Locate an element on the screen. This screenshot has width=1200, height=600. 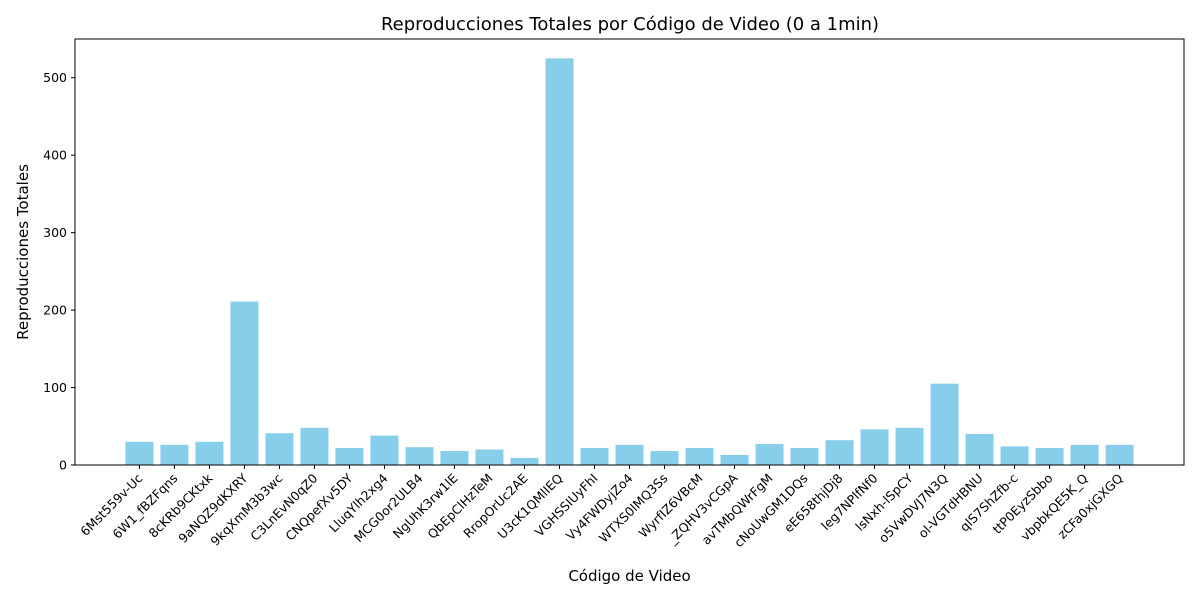
y-axis-label: Reproducciones Totales is located at coordinates (23, 252).